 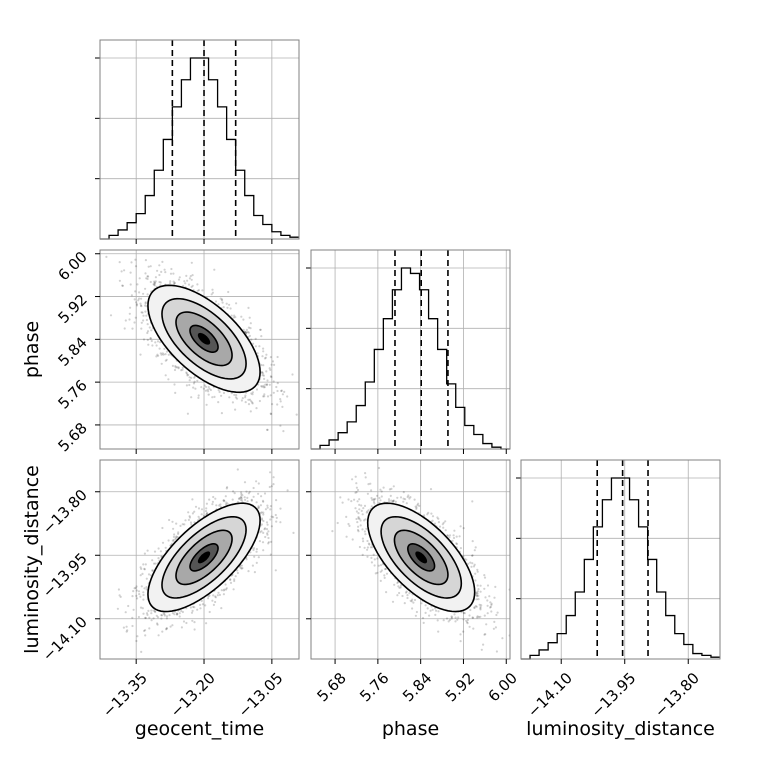 What do you see at coordinates (65, 639) in the screenshot?
I see `y-tick-label-luminosity_distance-0: −14.10` at bounding box center [65, 639].